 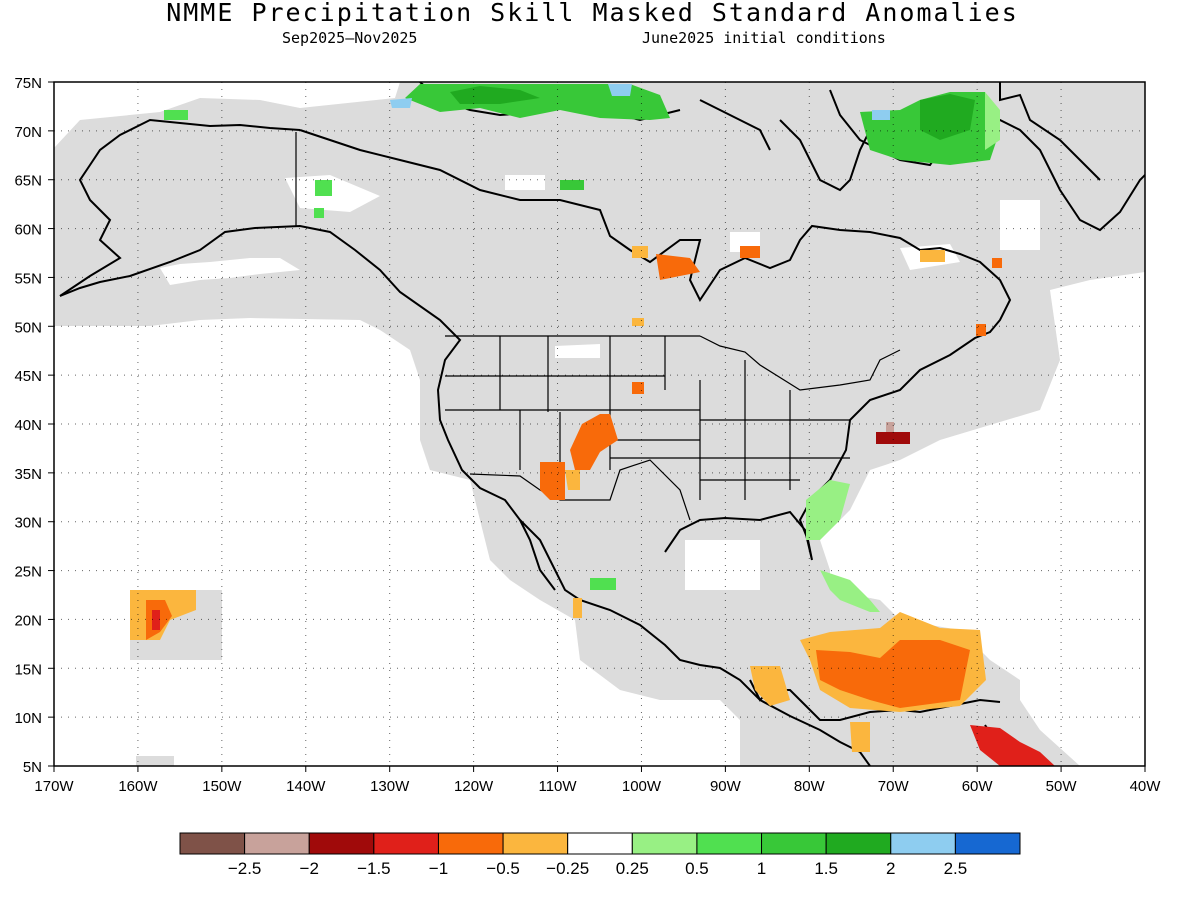 What do you see at coordinates (894, 786) in the screenshot?
I see `lon-label: 70W` at bounding box center [894, 786].